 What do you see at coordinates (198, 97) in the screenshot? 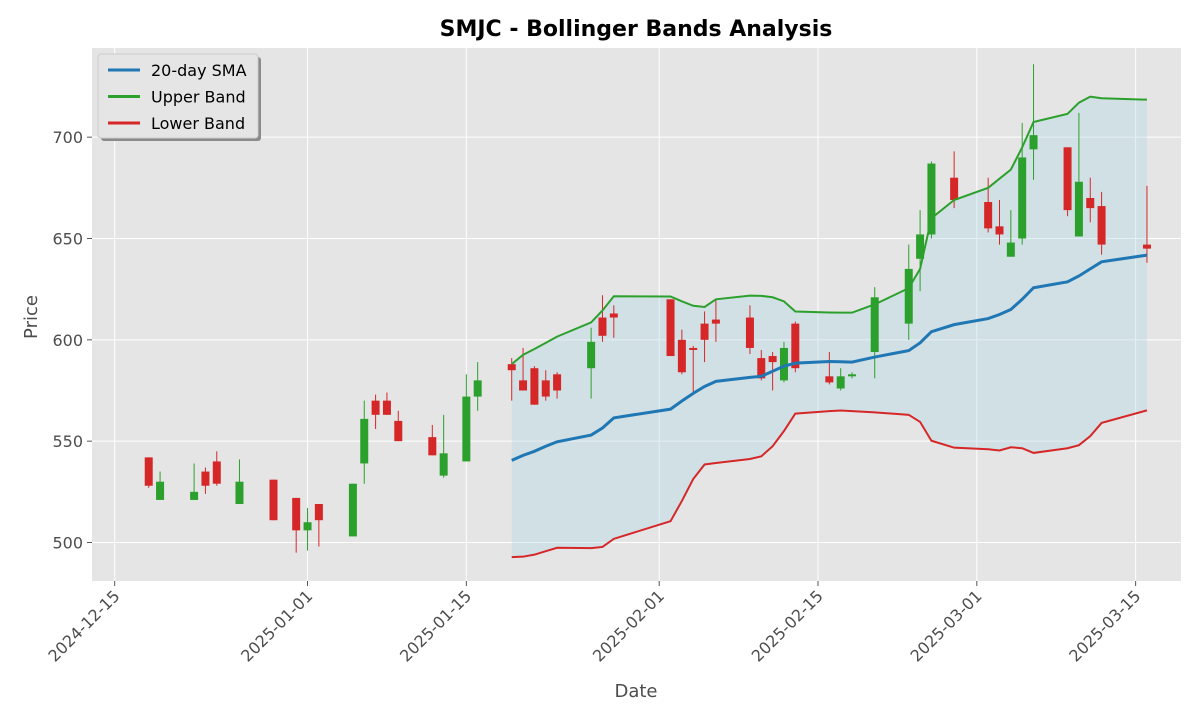
I see `legend-label: Upper Band` at bounding box center [198, 97].